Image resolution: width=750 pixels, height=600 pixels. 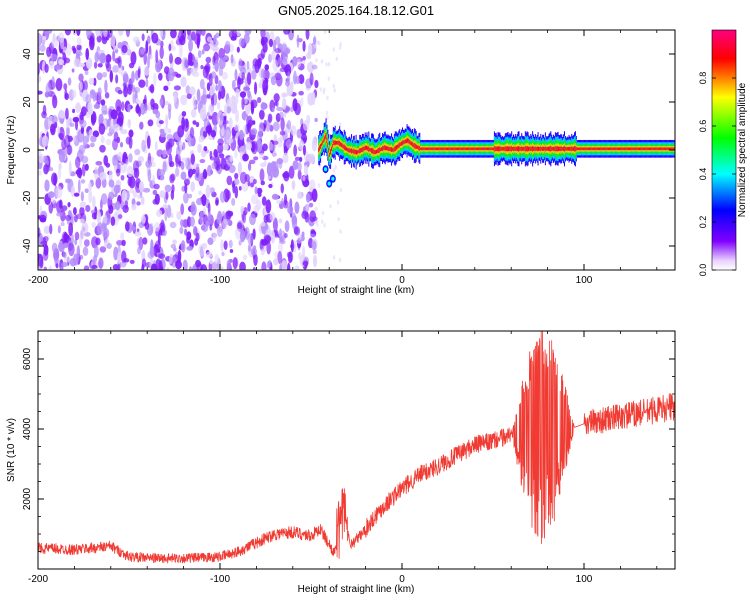 I want to click on colorbar-tick-label: 0.4, so click(x=703, y=174).